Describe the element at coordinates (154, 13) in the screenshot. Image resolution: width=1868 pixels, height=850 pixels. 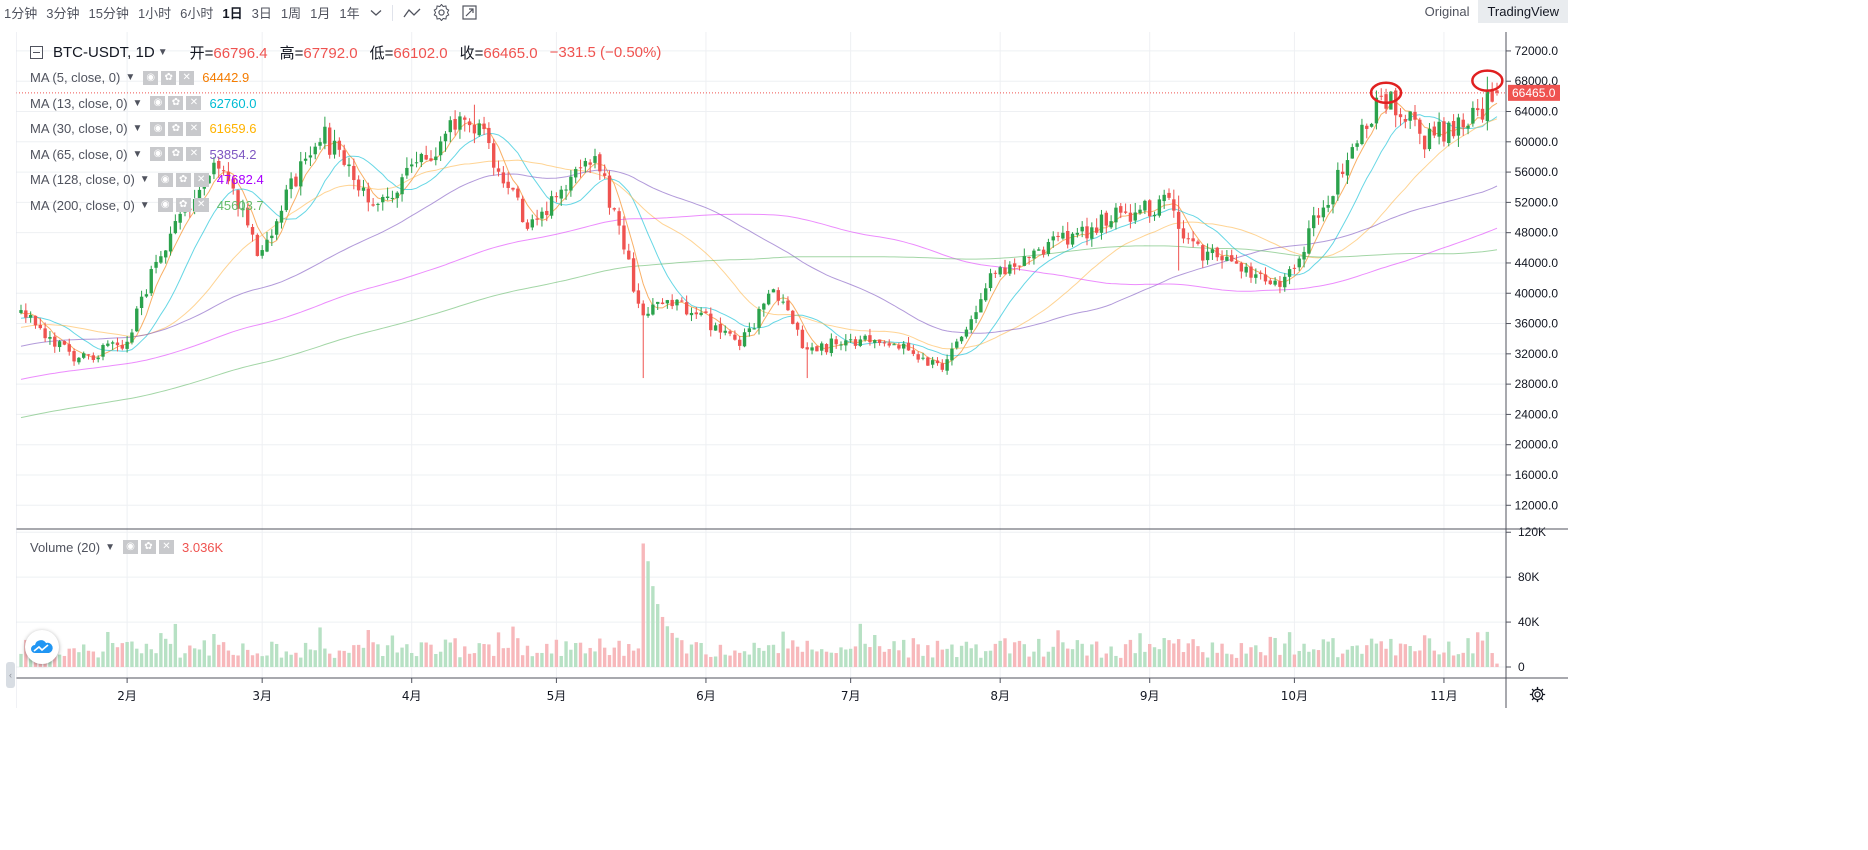
I see `timeframe-1h: 1小时` at that location.